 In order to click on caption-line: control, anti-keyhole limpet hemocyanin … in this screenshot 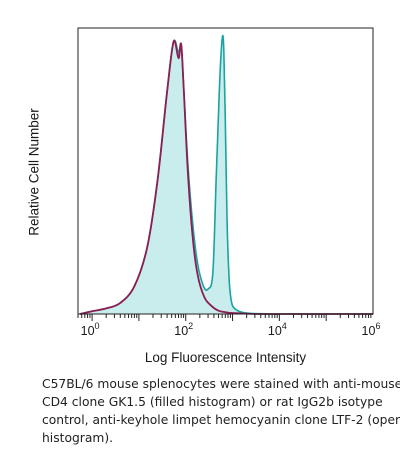, I will do `click(221, 420)`.